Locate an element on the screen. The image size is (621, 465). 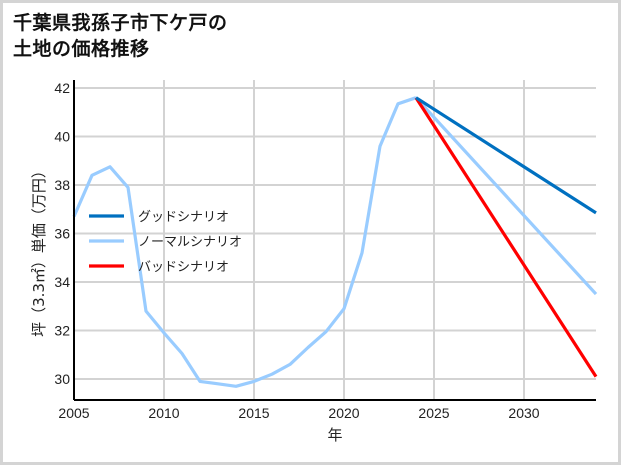
x-tick-label: 2030 is located at coordinates (523, 413).